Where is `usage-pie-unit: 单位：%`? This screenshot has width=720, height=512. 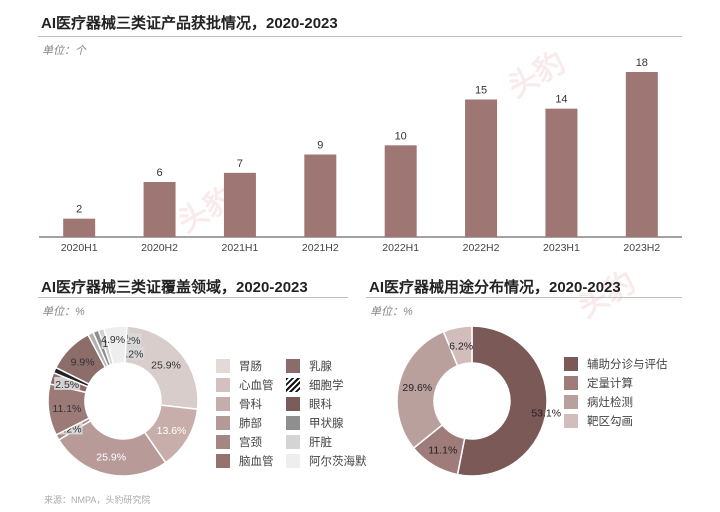
usage-pie-unit: 单位：% is located at coordinates (391, 312).